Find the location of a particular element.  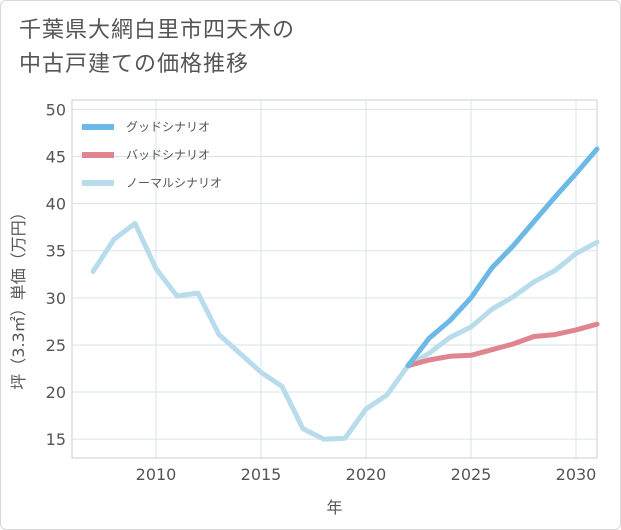

x-tick-label: 2025 is located at coordinates (471, 474).